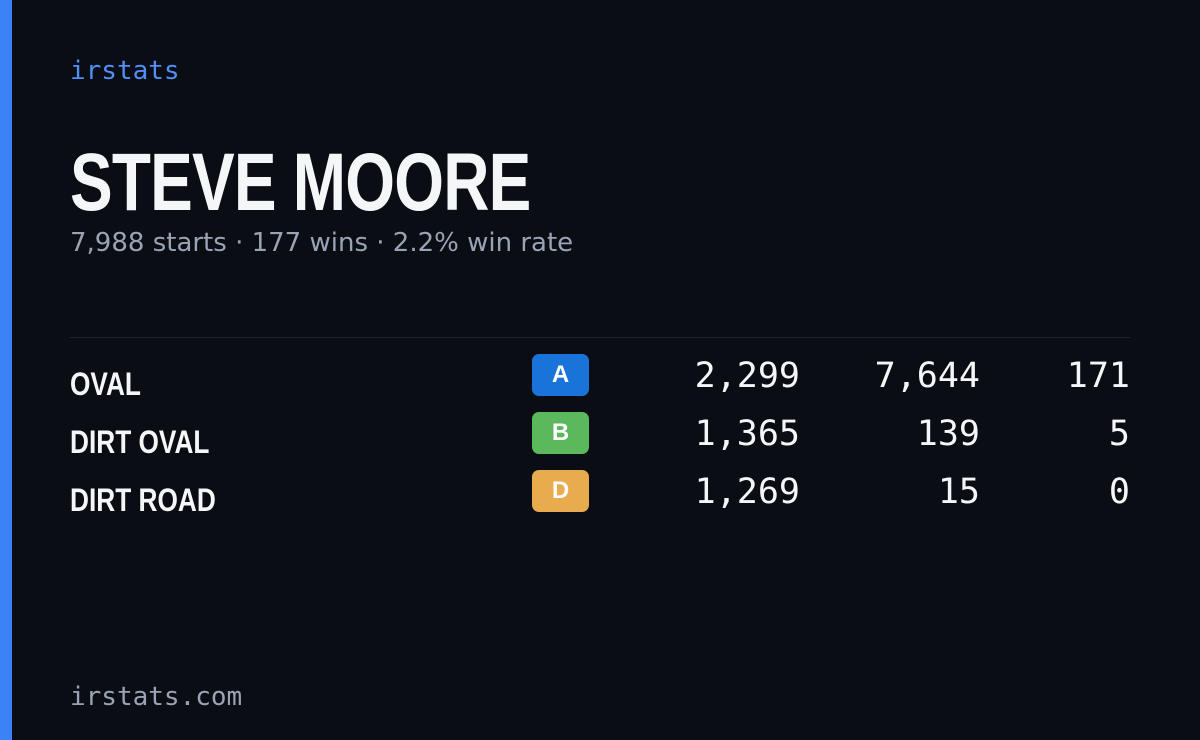 This screenshot has height=740, width=1200. I want to click on stat-value: 1,365, so click(747, 434).